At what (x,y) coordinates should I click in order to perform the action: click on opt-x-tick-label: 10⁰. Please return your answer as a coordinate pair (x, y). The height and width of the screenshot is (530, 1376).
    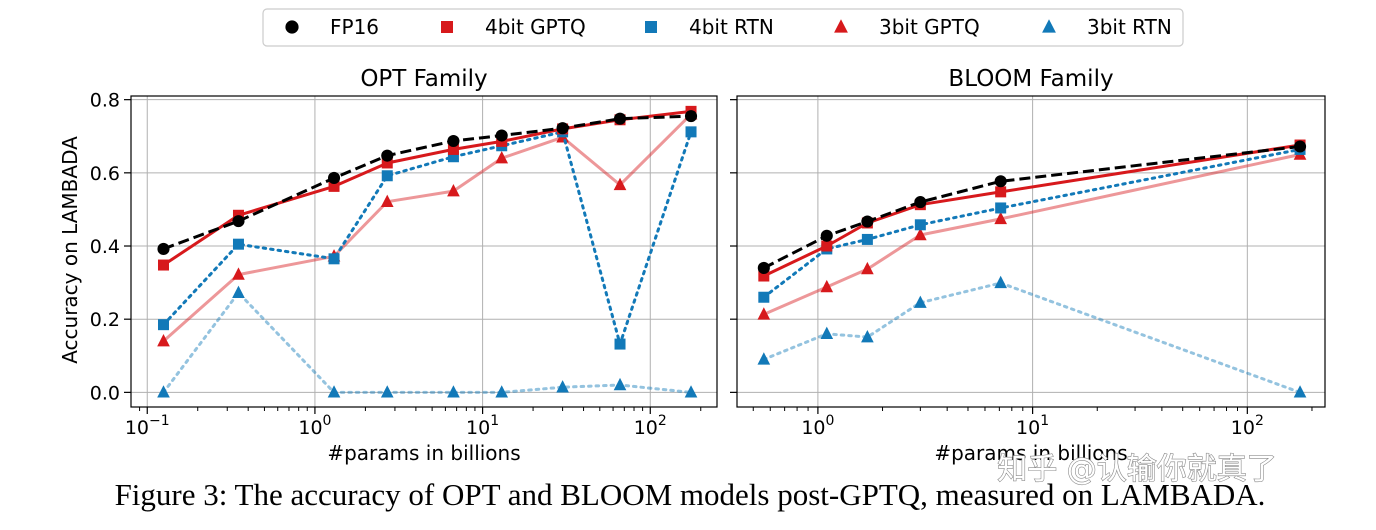
    Looking at the image, I should click on (314, 426).